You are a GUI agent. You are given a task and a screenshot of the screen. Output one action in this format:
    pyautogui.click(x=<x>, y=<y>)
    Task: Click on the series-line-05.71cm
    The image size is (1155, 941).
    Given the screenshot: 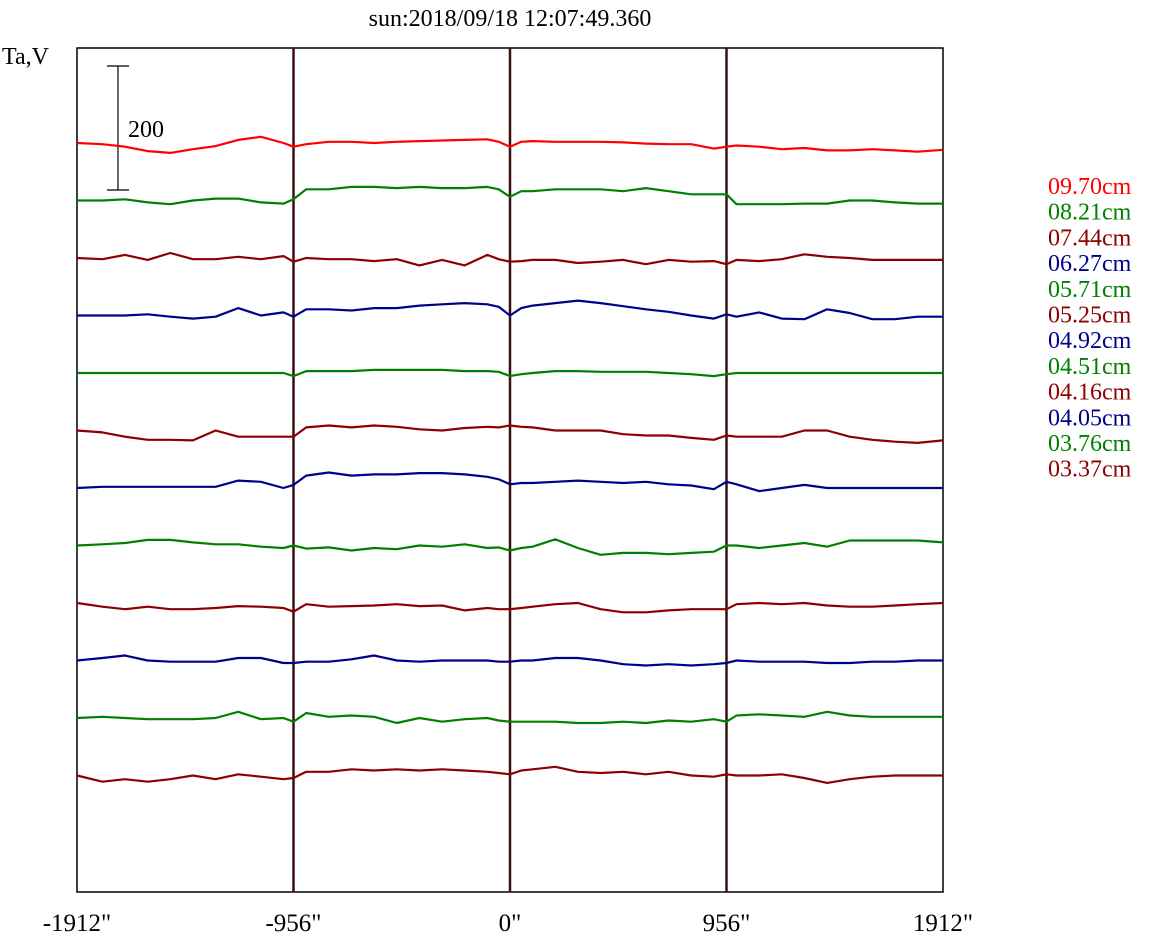 What is the action you would take?
    pyautogui.click(x=510, y=373)
    